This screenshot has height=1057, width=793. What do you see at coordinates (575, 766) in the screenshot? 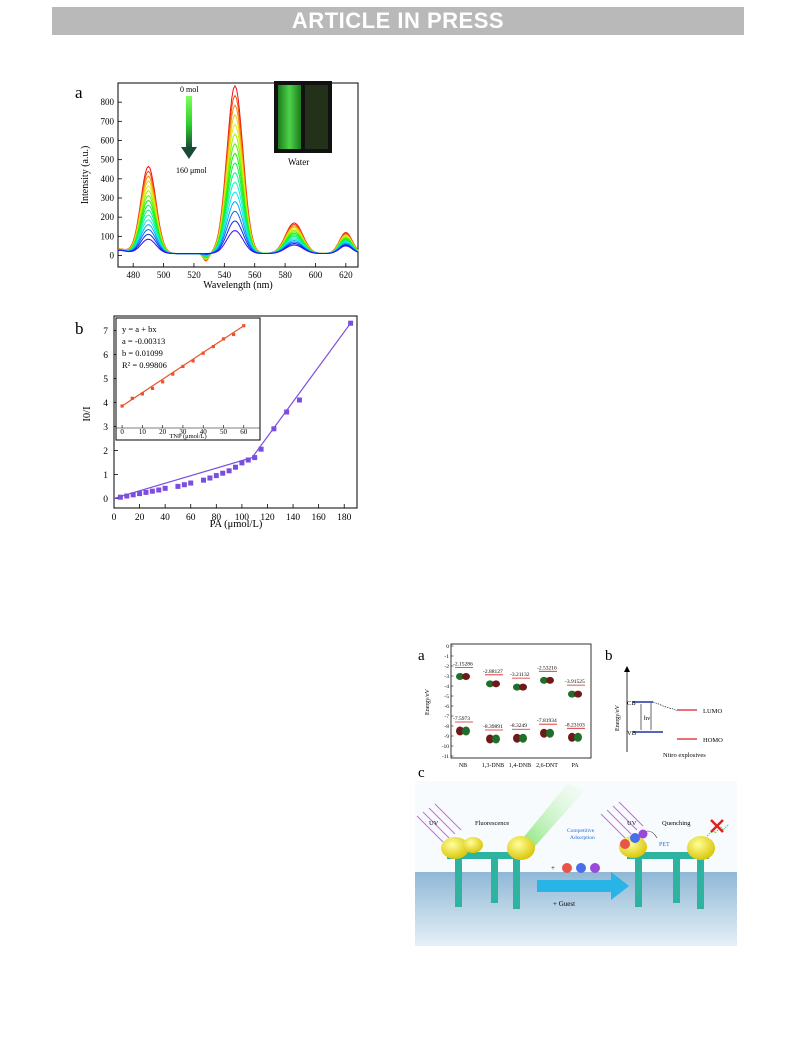
I see `molecule-label: PA` at bounding box center [575, 766].